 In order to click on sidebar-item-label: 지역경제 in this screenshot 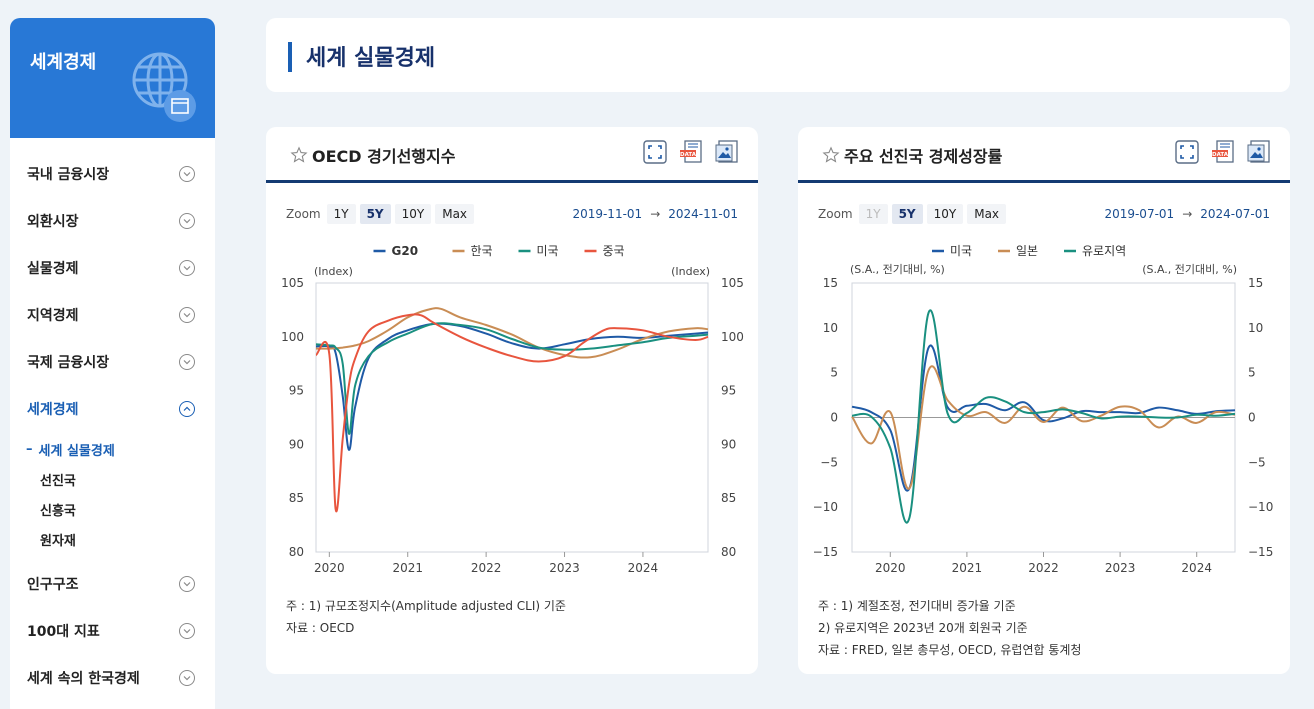, I will do `click(53, 315)`.